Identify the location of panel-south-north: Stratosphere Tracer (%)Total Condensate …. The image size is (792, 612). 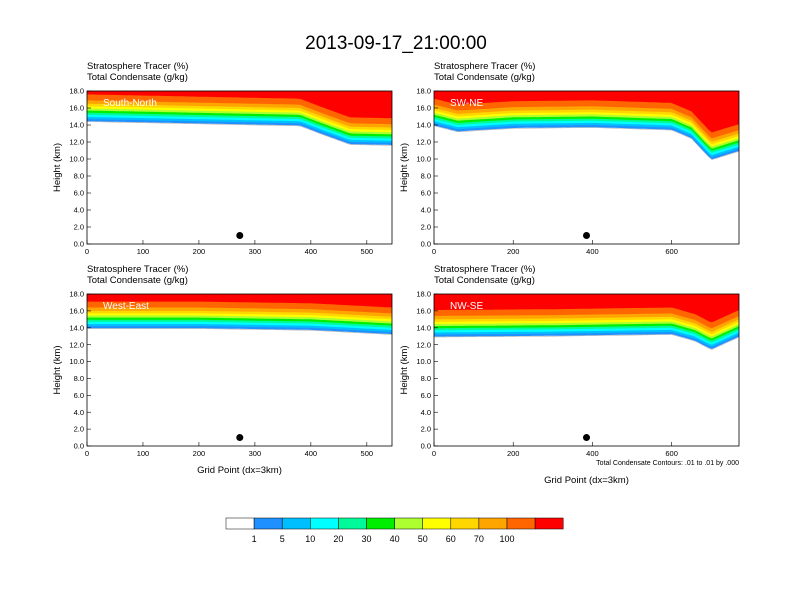
(222, 158).